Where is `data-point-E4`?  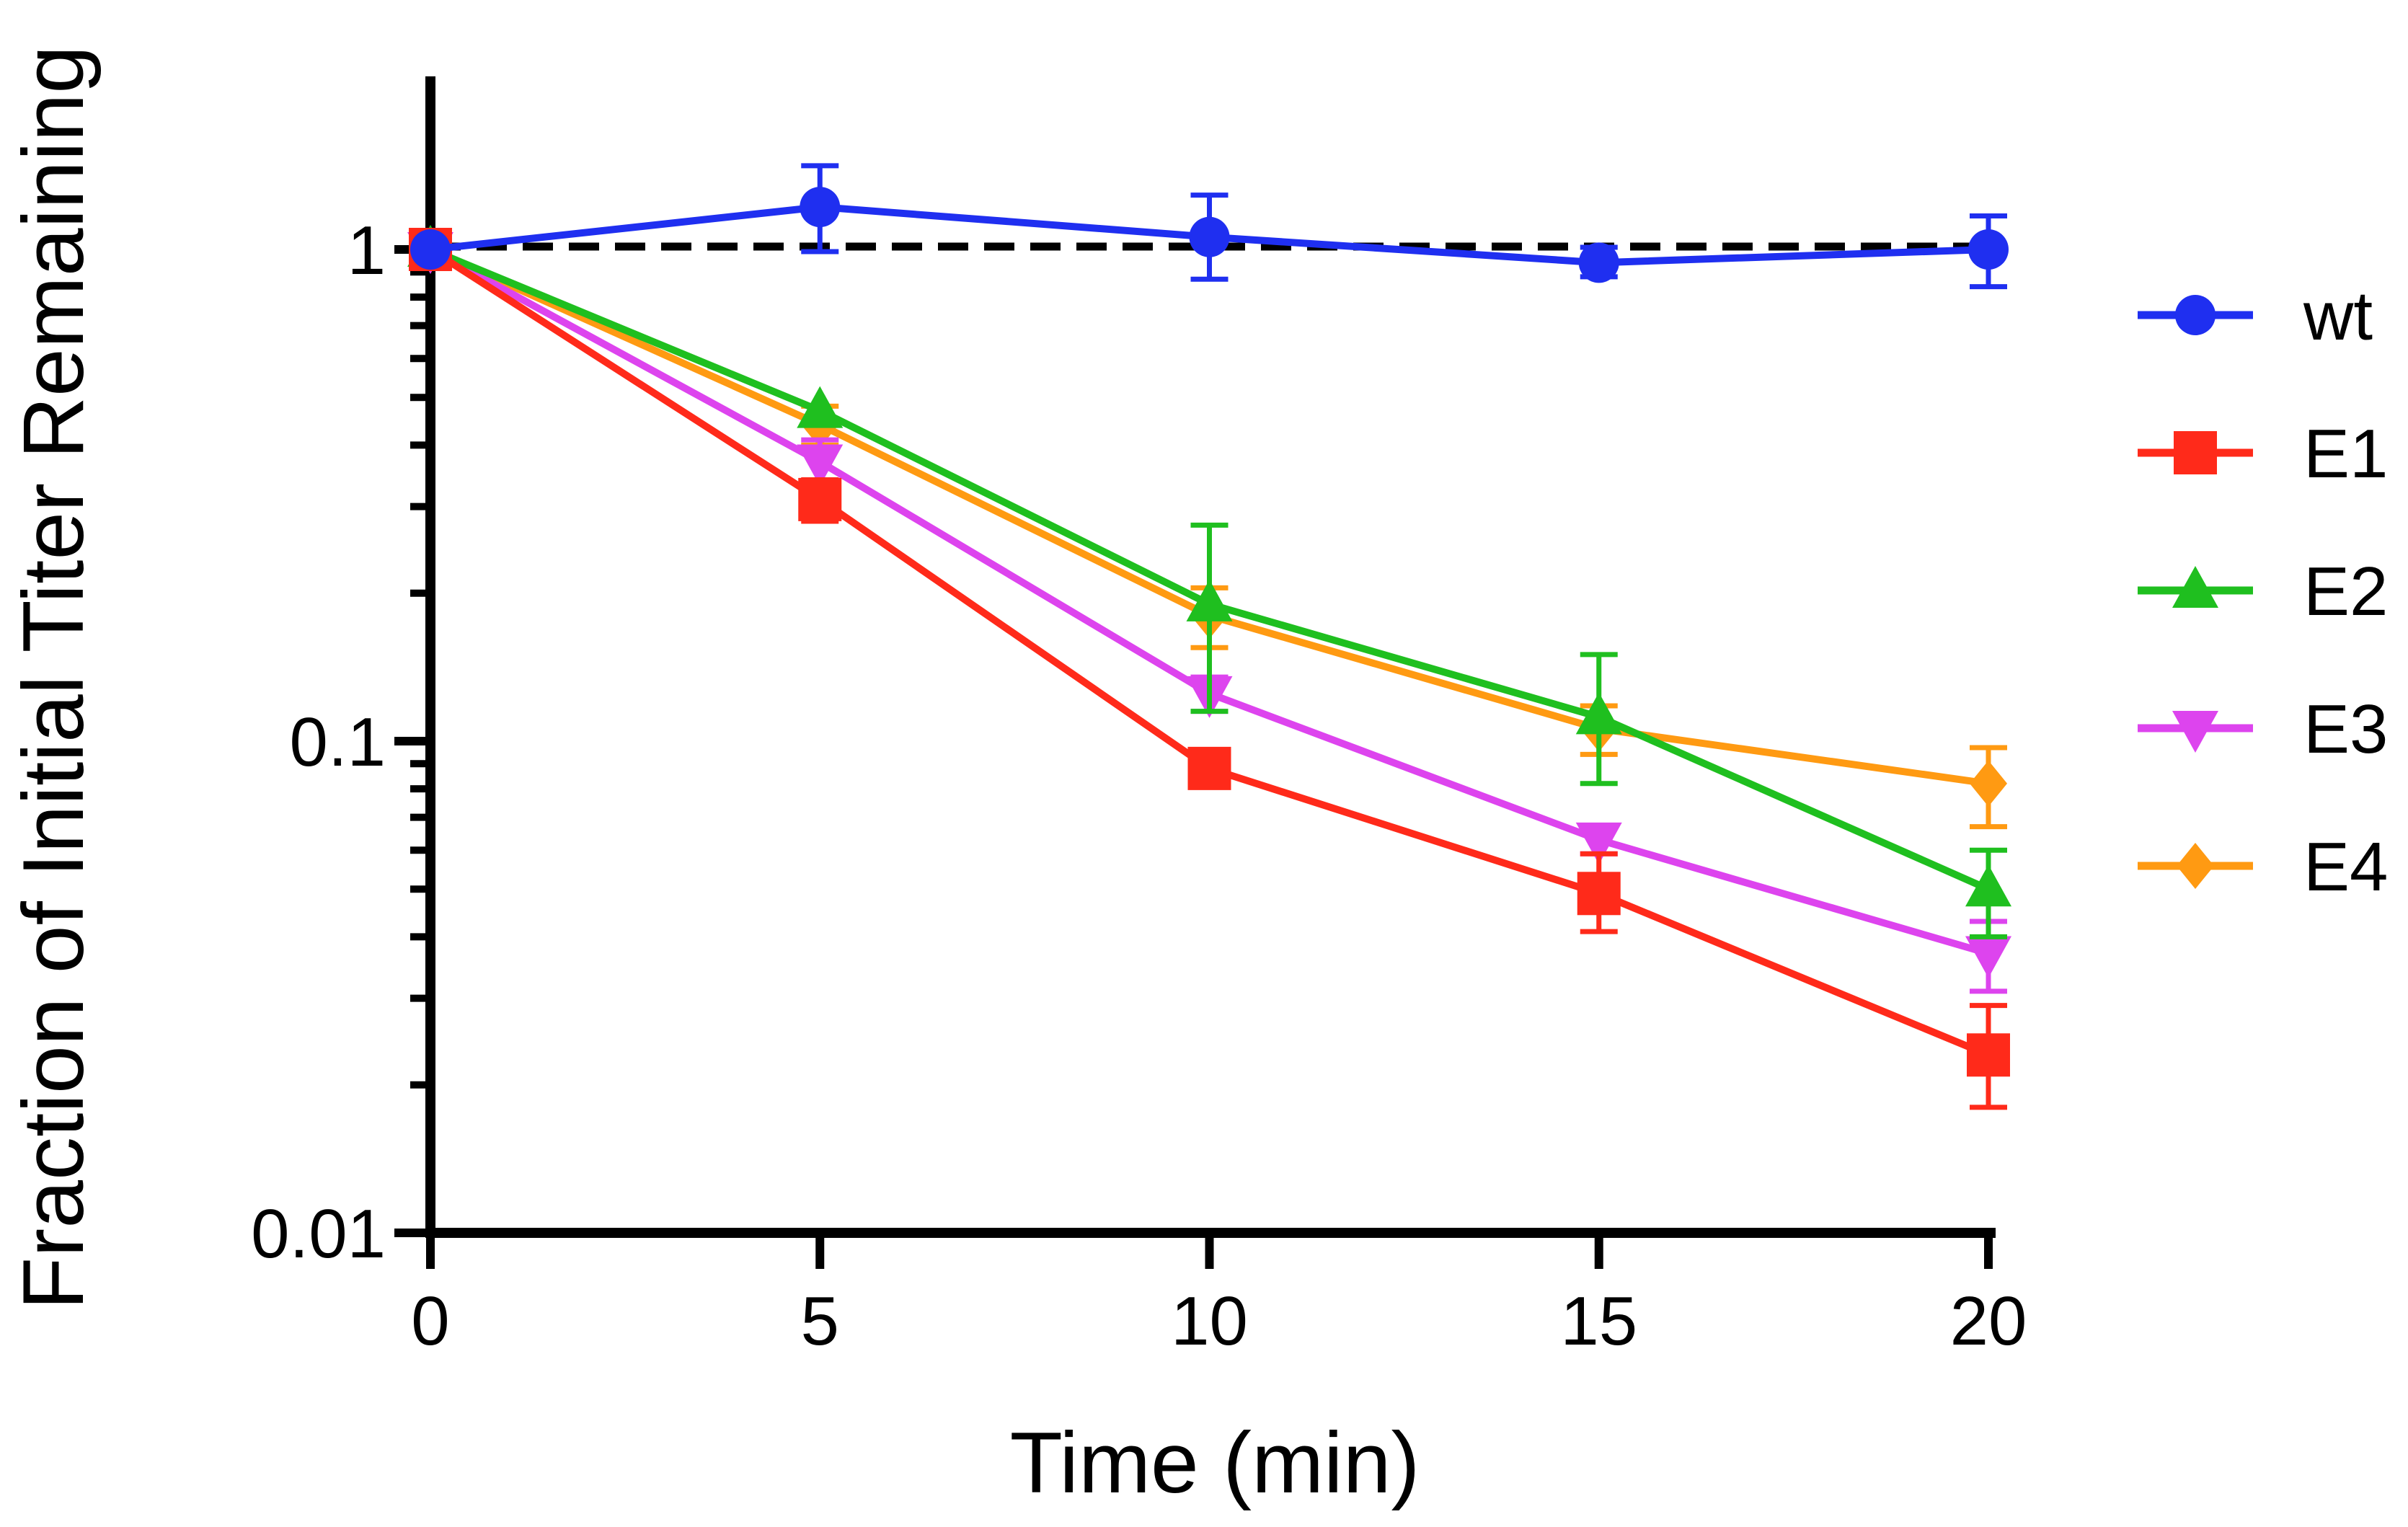 data-point-E4 is located at coordinates (1988, 783).